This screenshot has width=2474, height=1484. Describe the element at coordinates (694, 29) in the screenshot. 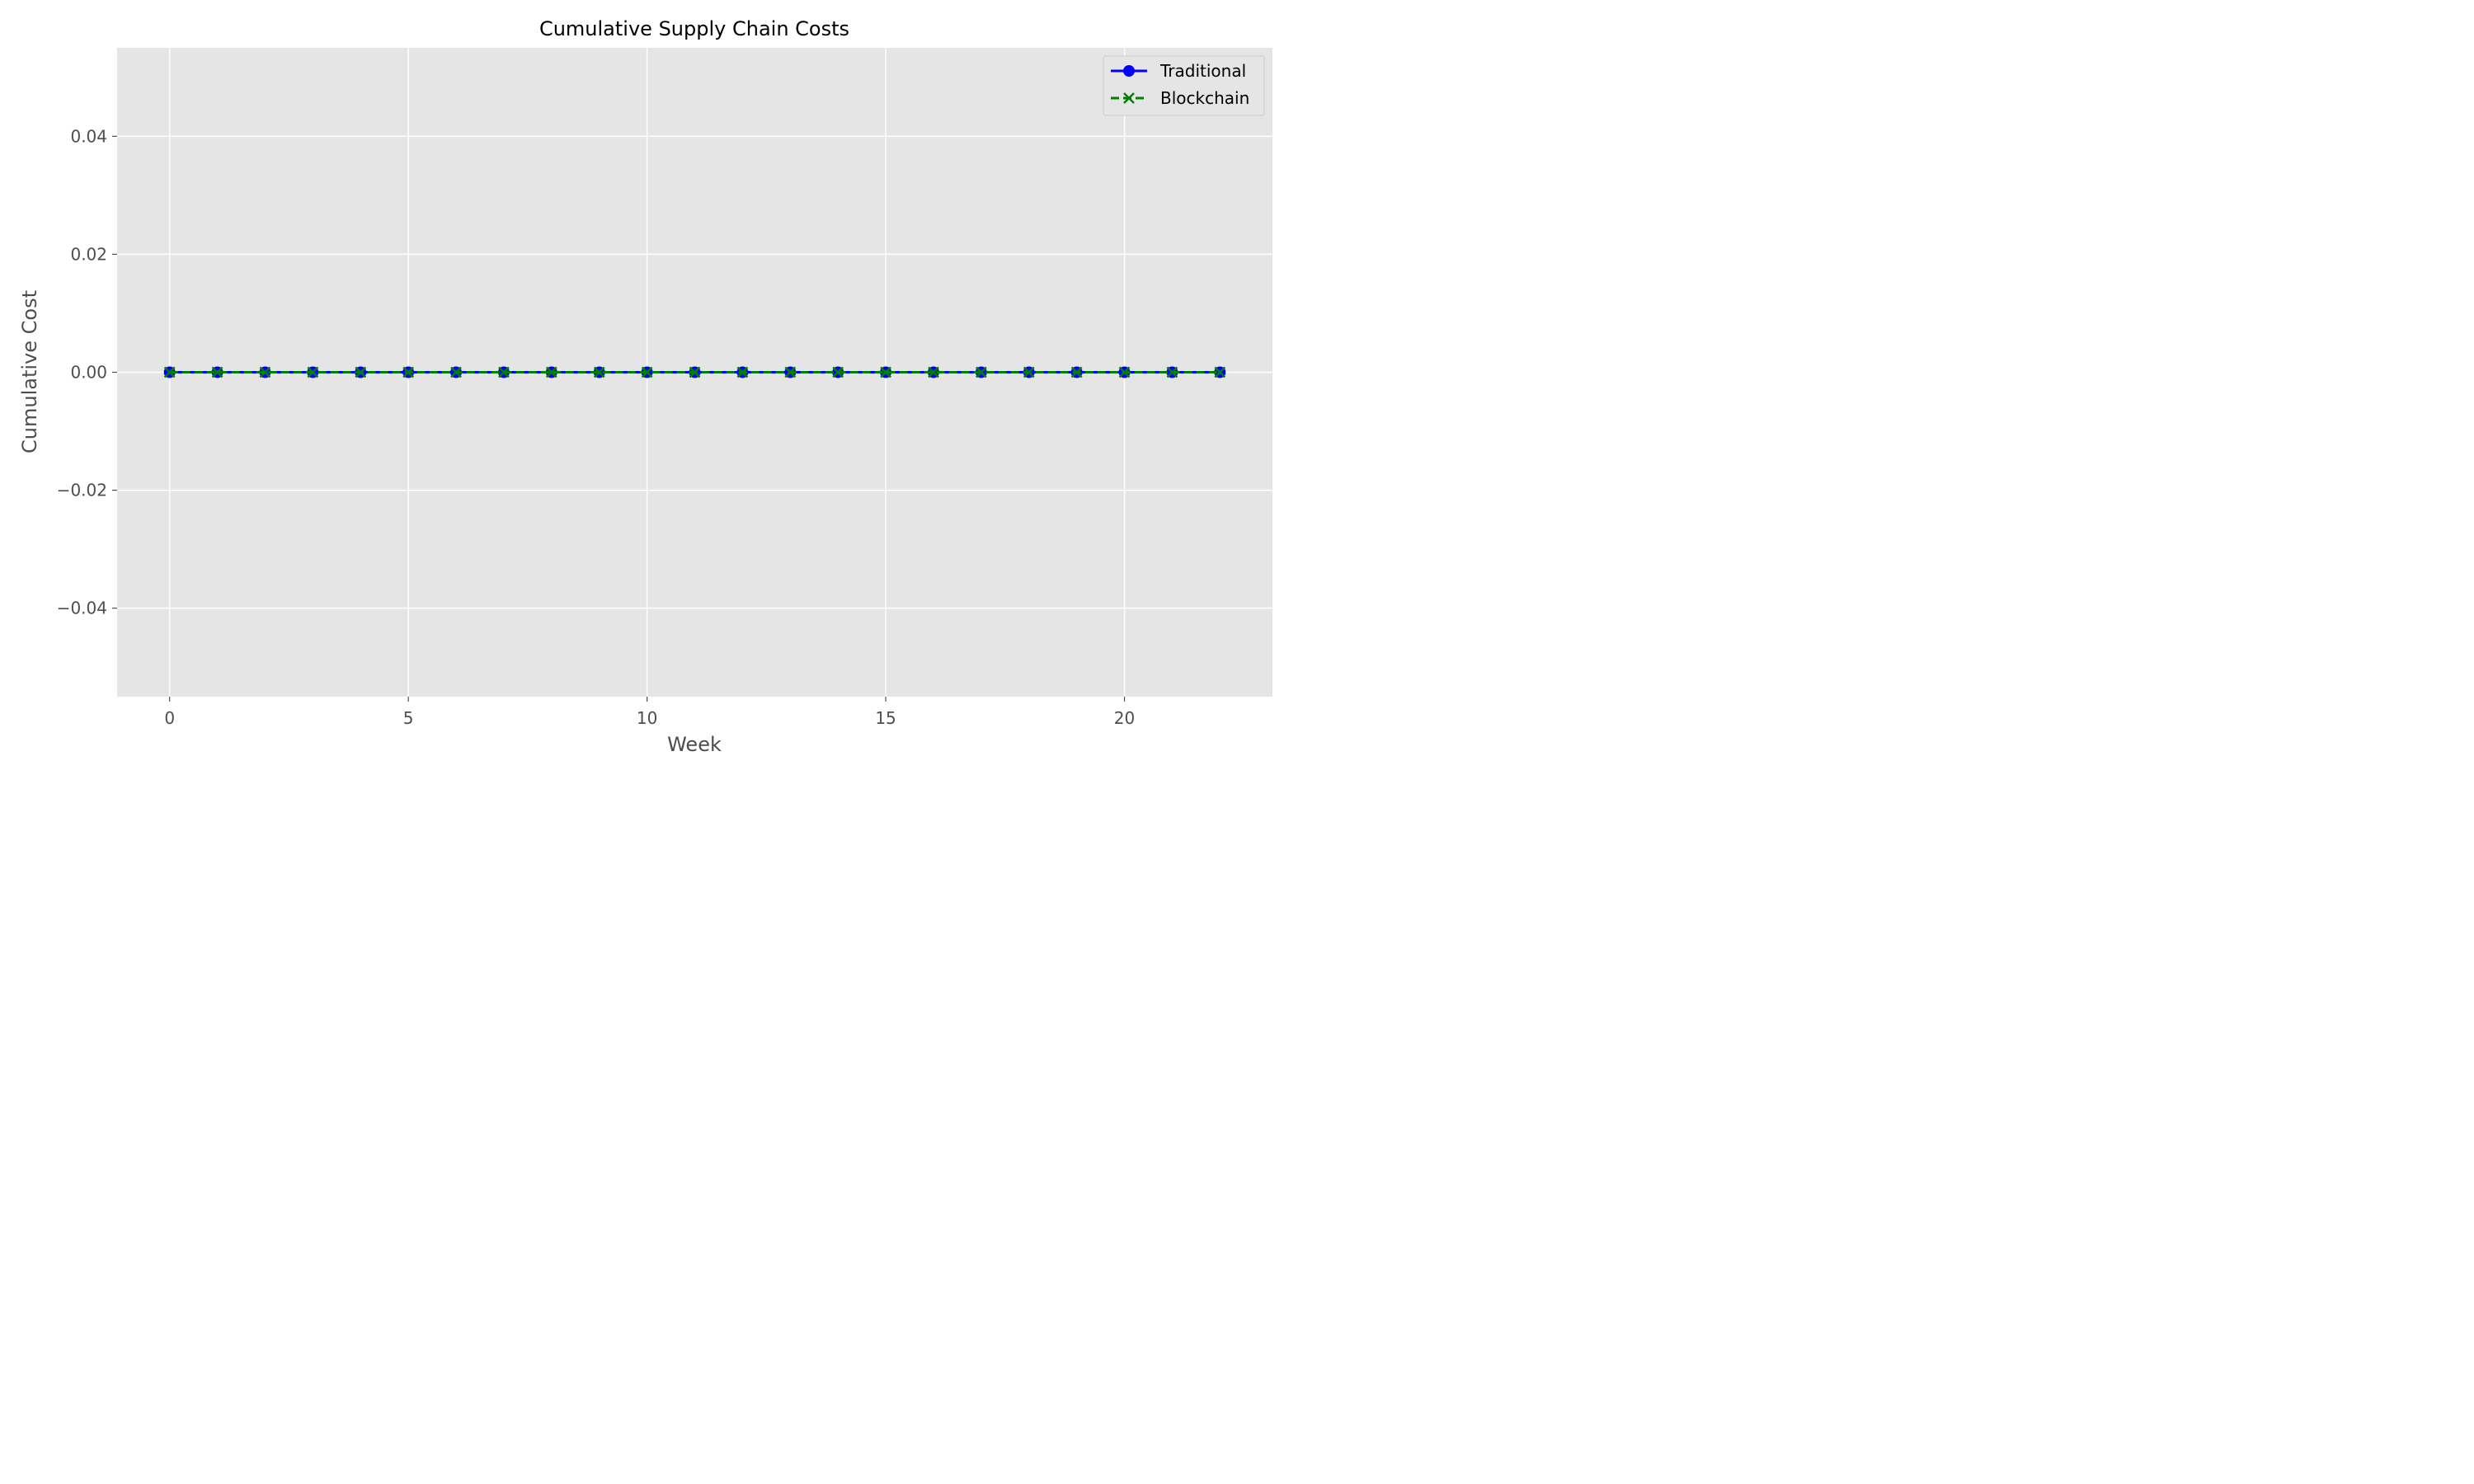

I see `chart-title: Cumulative Supply Chain Costs` at that location.